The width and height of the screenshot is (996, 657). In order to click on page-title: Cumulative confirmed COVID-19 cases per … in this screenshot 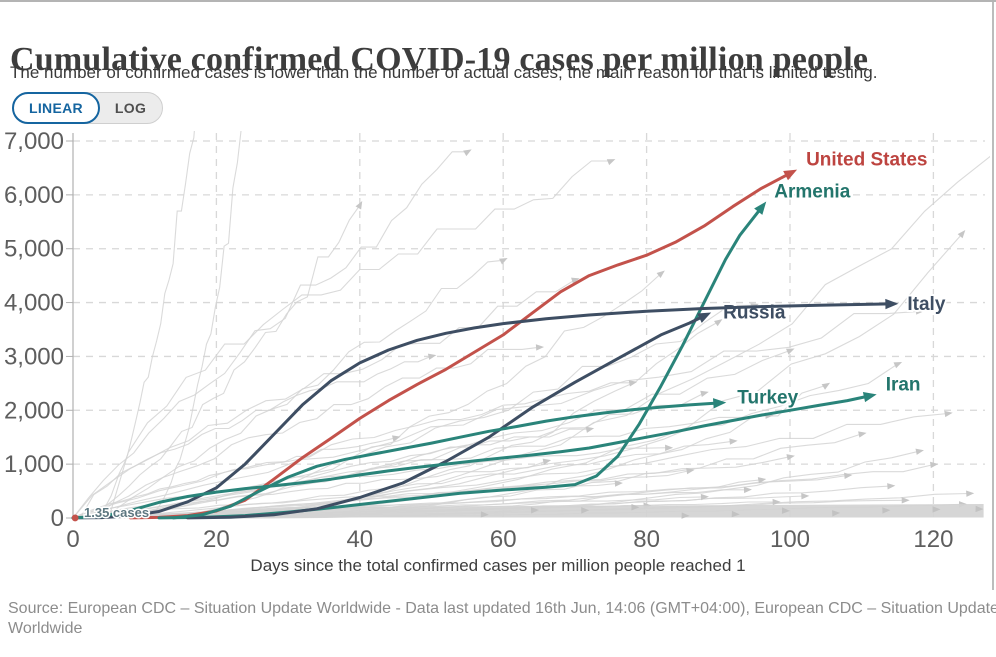, I will do `click(439, 59)`.